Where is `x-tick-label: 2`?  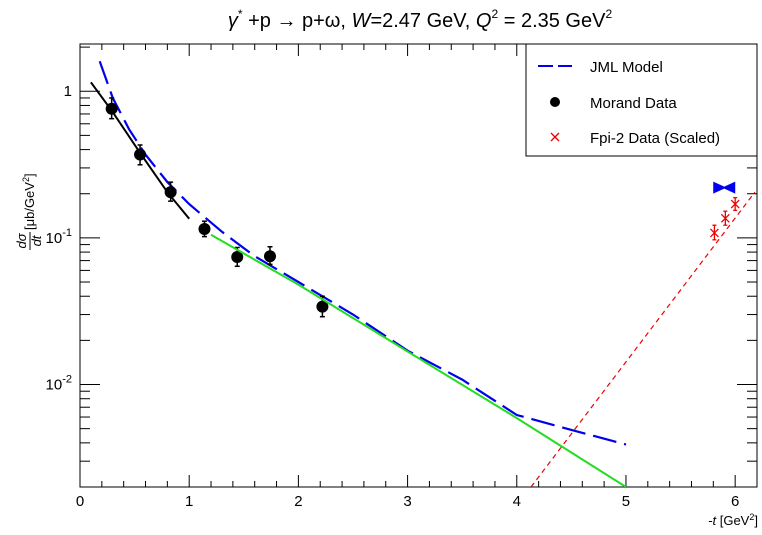 x-tick-label: 2 is located at coordinates (298, 501).